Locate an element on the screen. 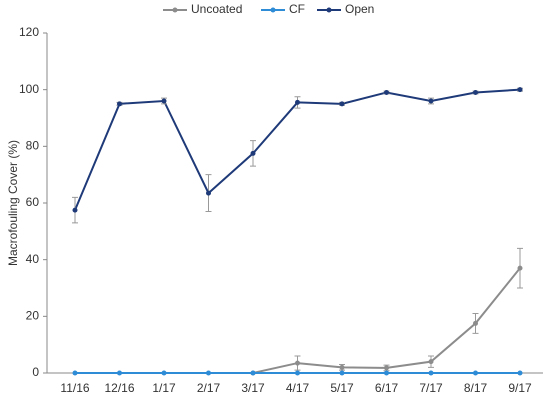 The image size is (550, 402). y-tick-label: 80 is located at coordinates (33, 146).